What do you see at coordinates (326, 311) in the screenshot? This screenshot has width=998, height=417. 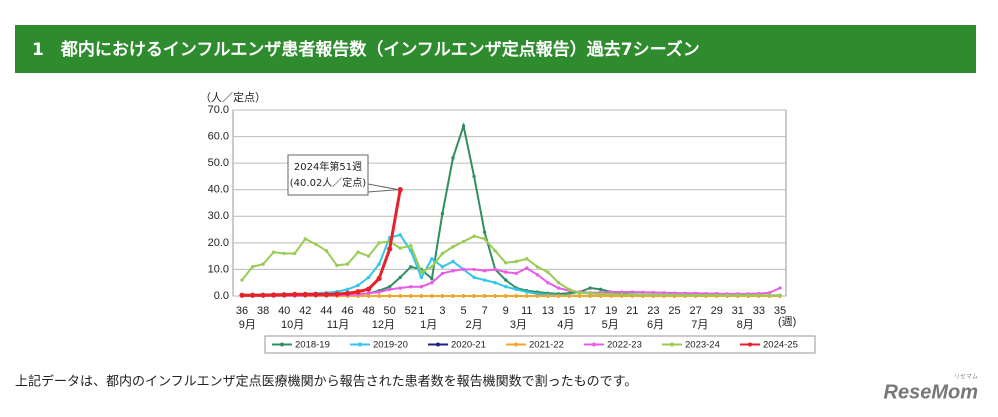 I see `x-tick-label: 44` at bounding box center [326, 311].